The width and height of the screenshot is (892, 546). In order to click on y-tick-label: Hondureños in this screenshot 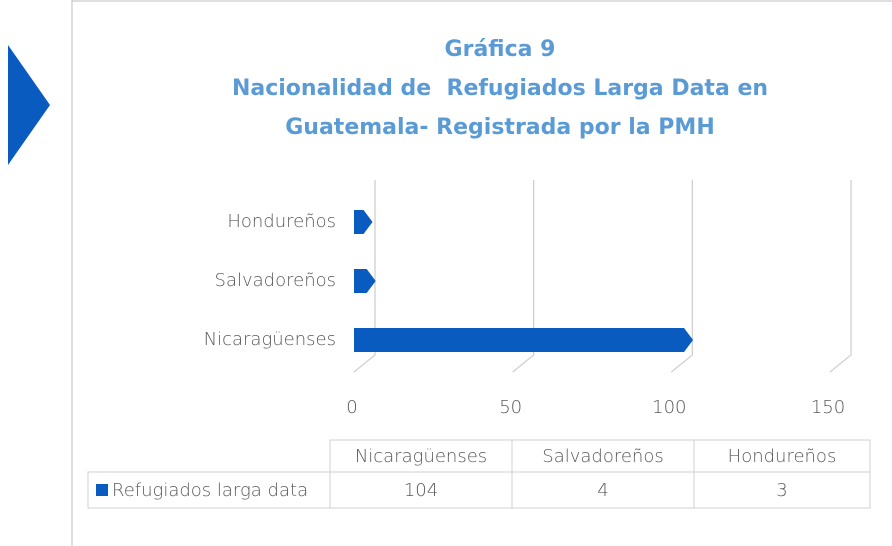, I will do `click(281, 221)`.